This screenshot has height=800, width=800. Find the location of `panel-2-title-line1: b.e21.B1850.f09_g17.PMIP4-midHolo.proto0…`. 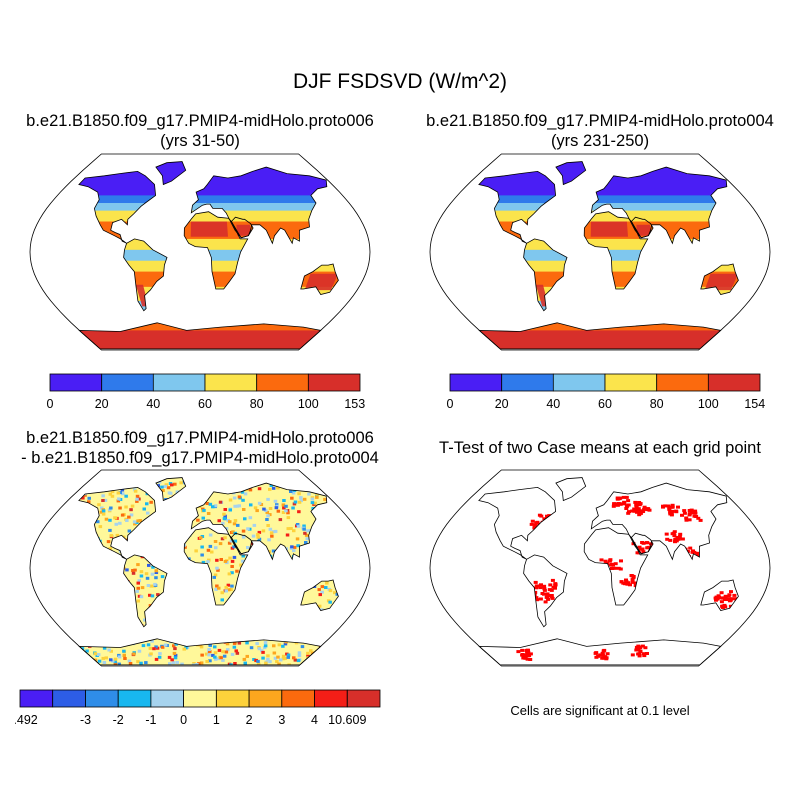

panel-2-title-line1: b.e21.B1850.f09_g17.PMIP4-midHolo.proto0… is located at coordinates (600, 121).